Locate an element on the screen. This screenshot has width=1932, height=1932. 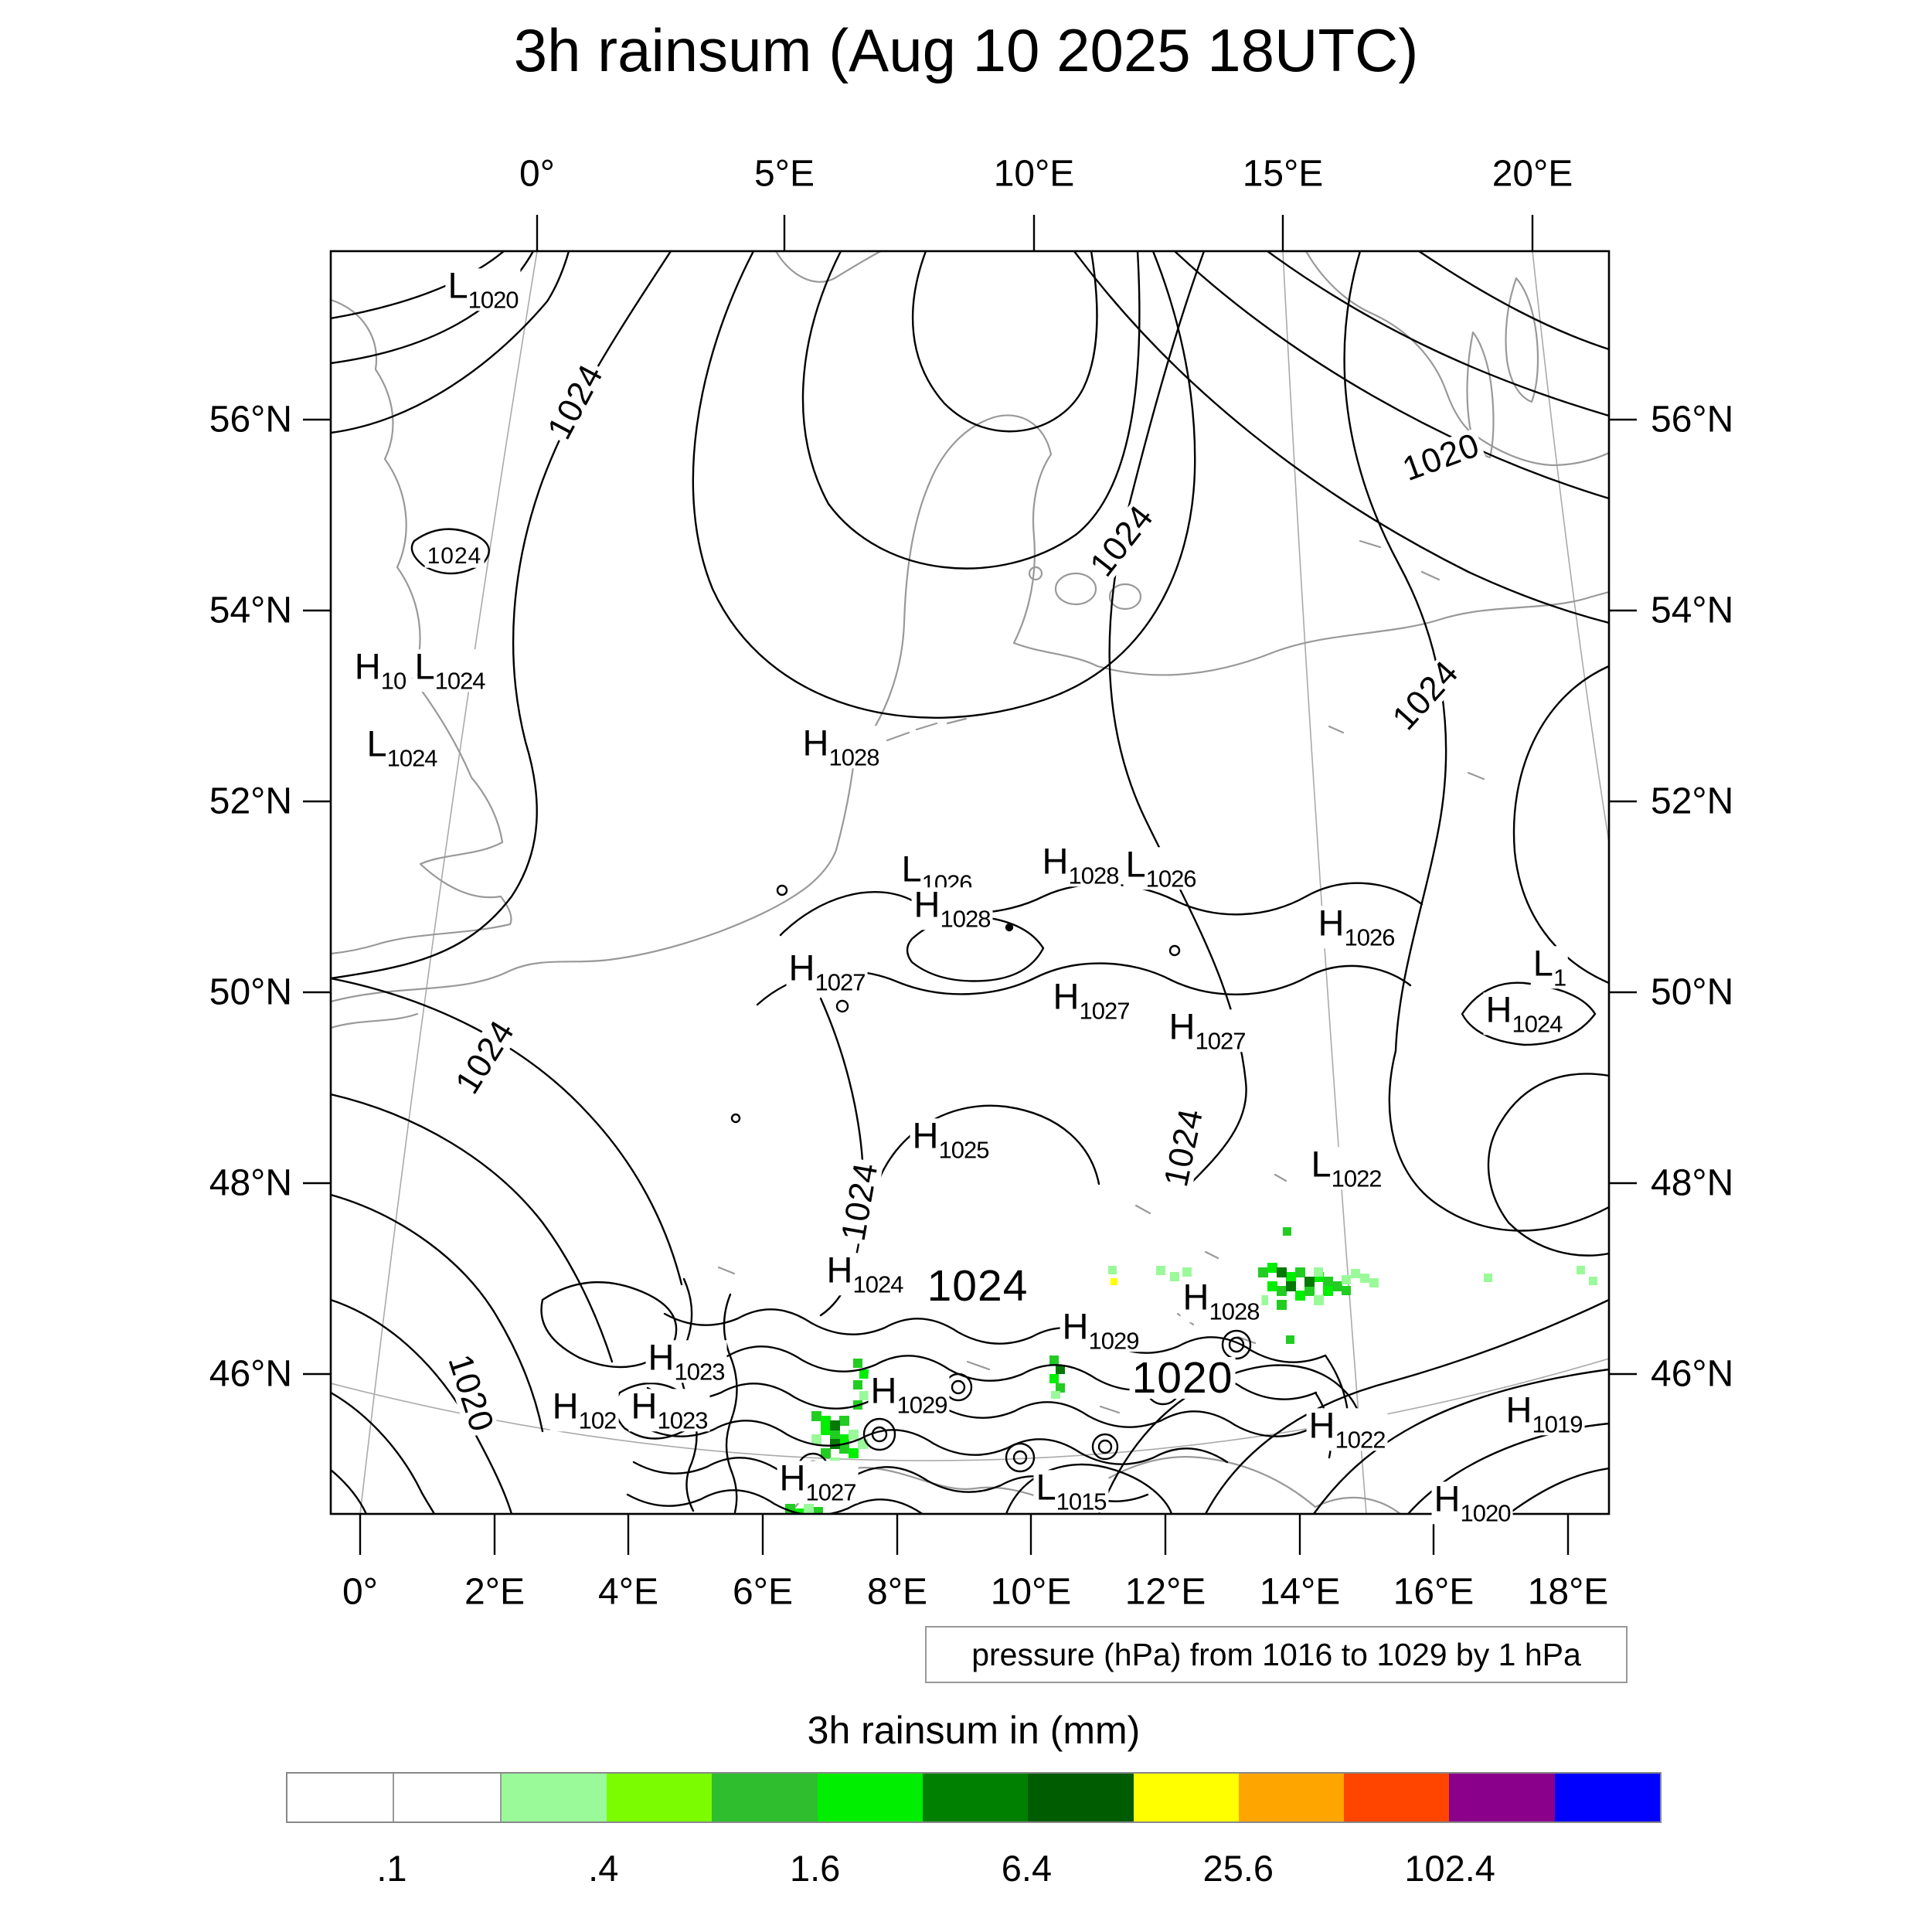
pressure-center-L-1020: L1020 is located at coordinates (483, 291).